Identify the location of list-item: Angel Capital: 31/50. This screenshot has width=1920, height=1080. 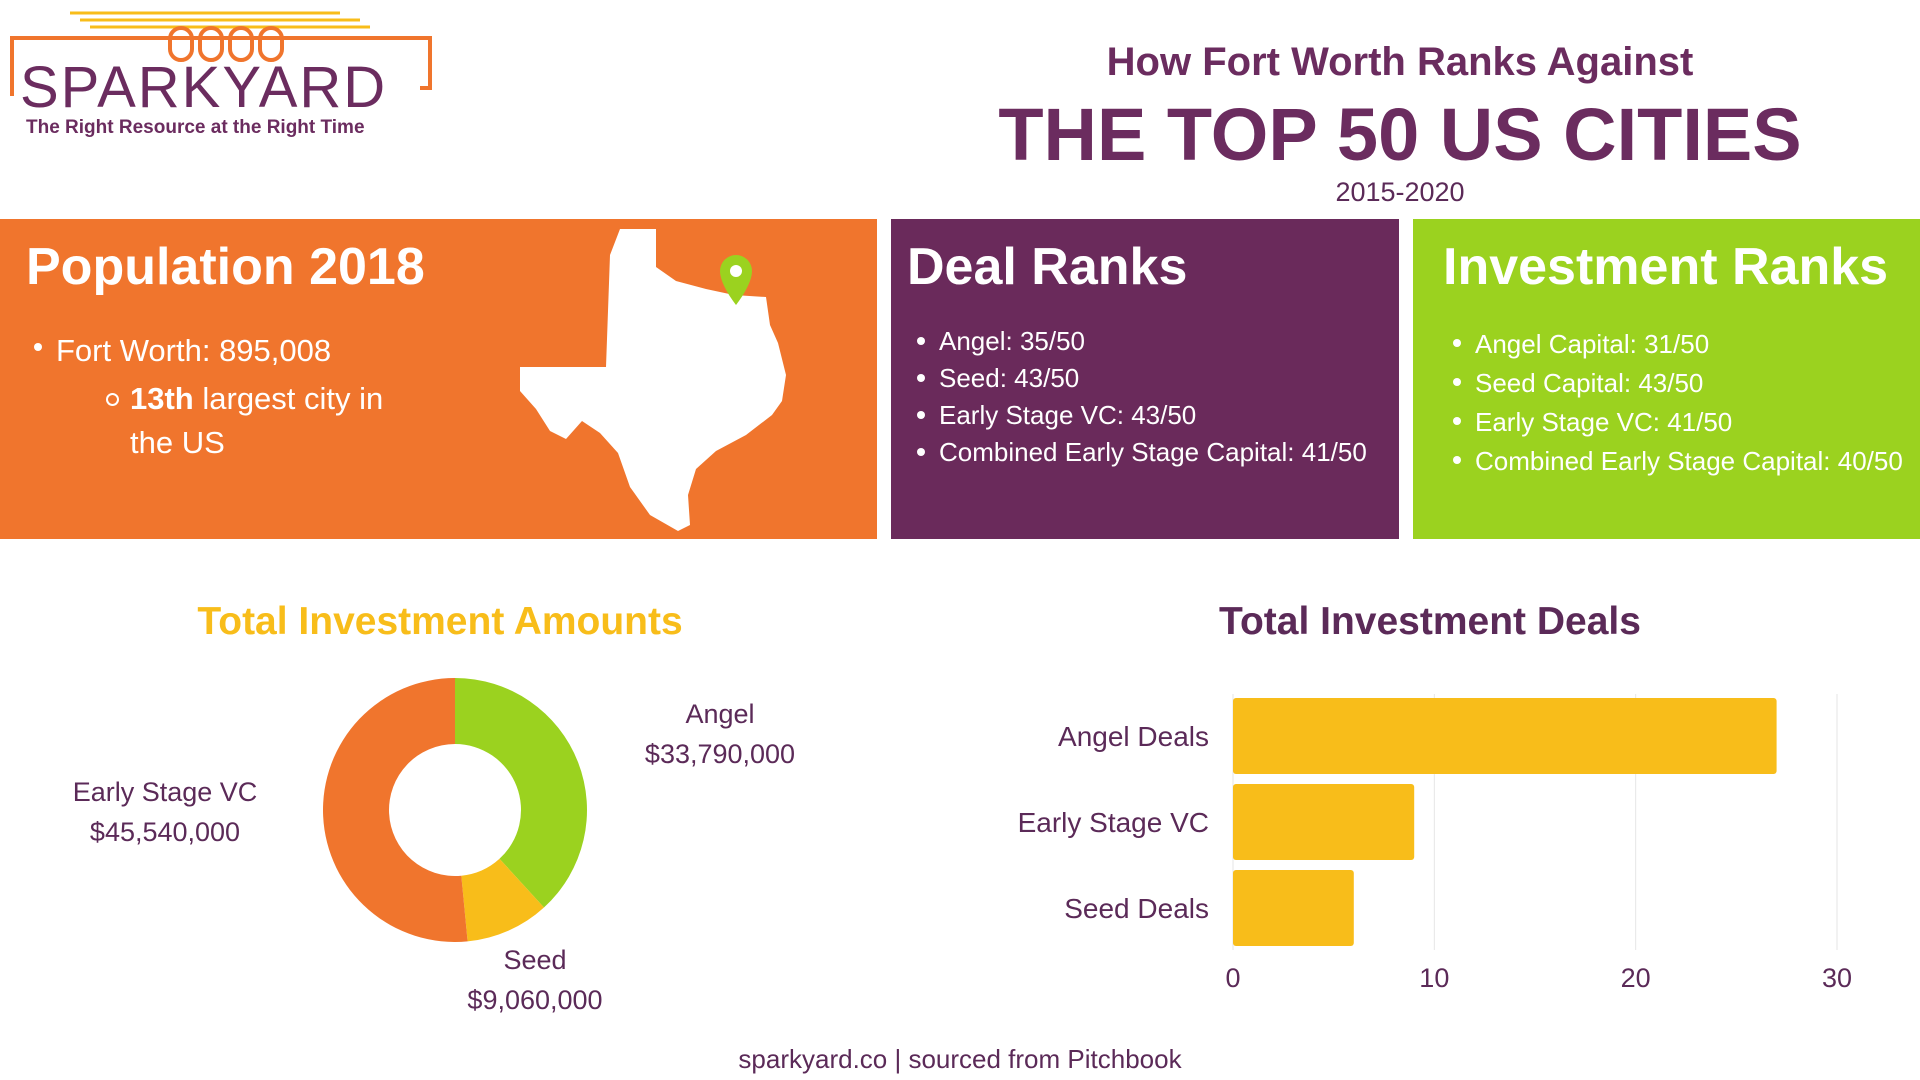
(1676, 344).